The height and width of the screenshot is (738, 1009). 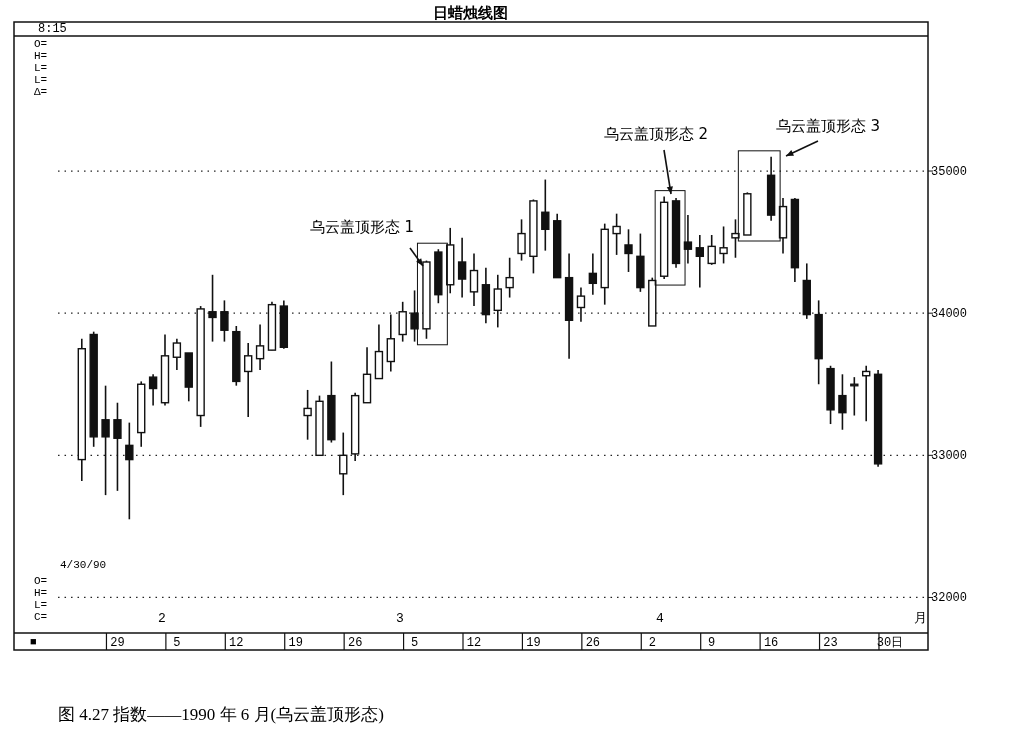 What do you see at coordinates (949, 456) in the screenshot?
I see `y-tick-label: 33000` at bounding box center [949, 456].